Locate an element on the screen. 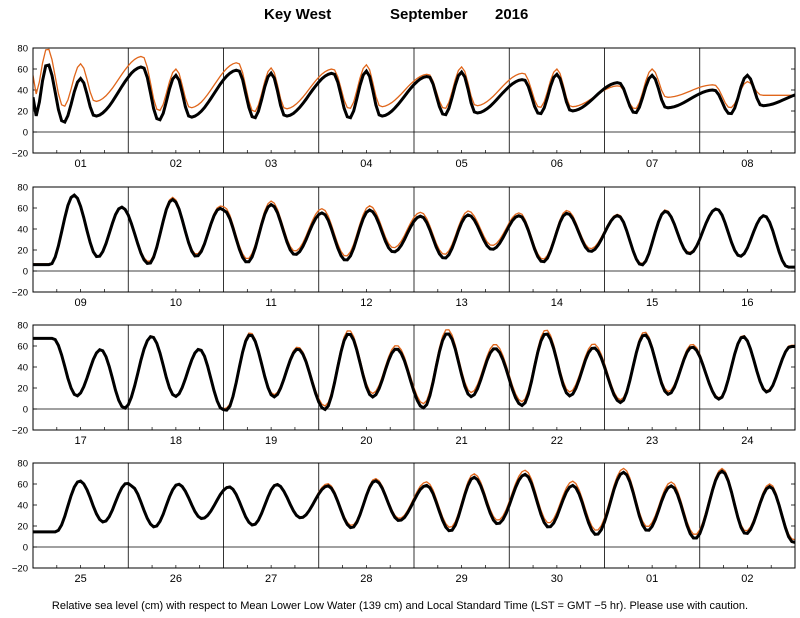 This screenshot has height=618, width=800. month-label: September is located at coordinates (429, 14).